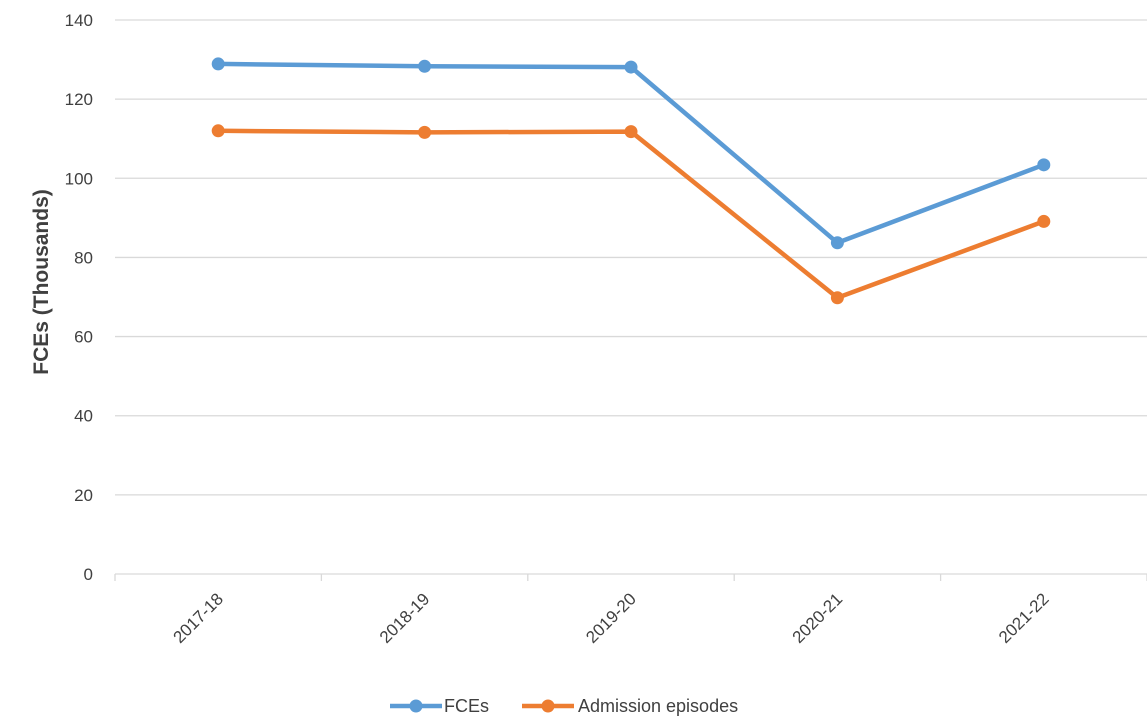 The width and height of the screenshot is (1147, 722). Describe the element at coordinates (79, 297) in the screenshot. I see `y-tick-labels: 0 20 40 60 80 100 120 140` at that location.